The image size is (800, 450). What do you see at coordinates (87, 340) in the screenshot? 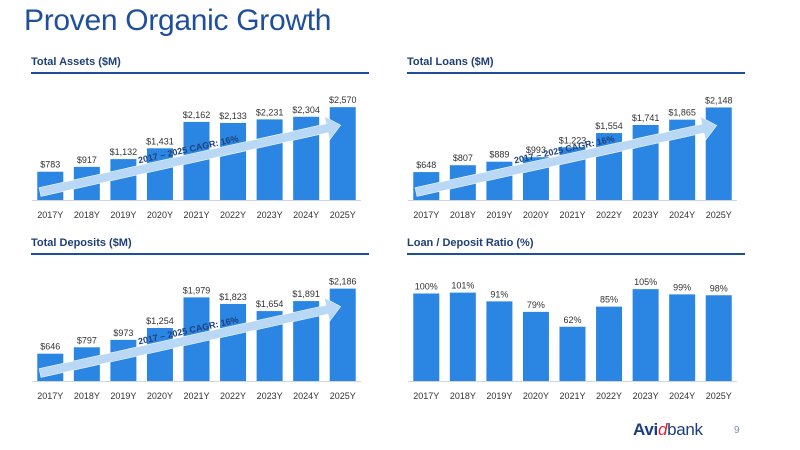
I see `data-label: $797` at bounding box center [87, 340].